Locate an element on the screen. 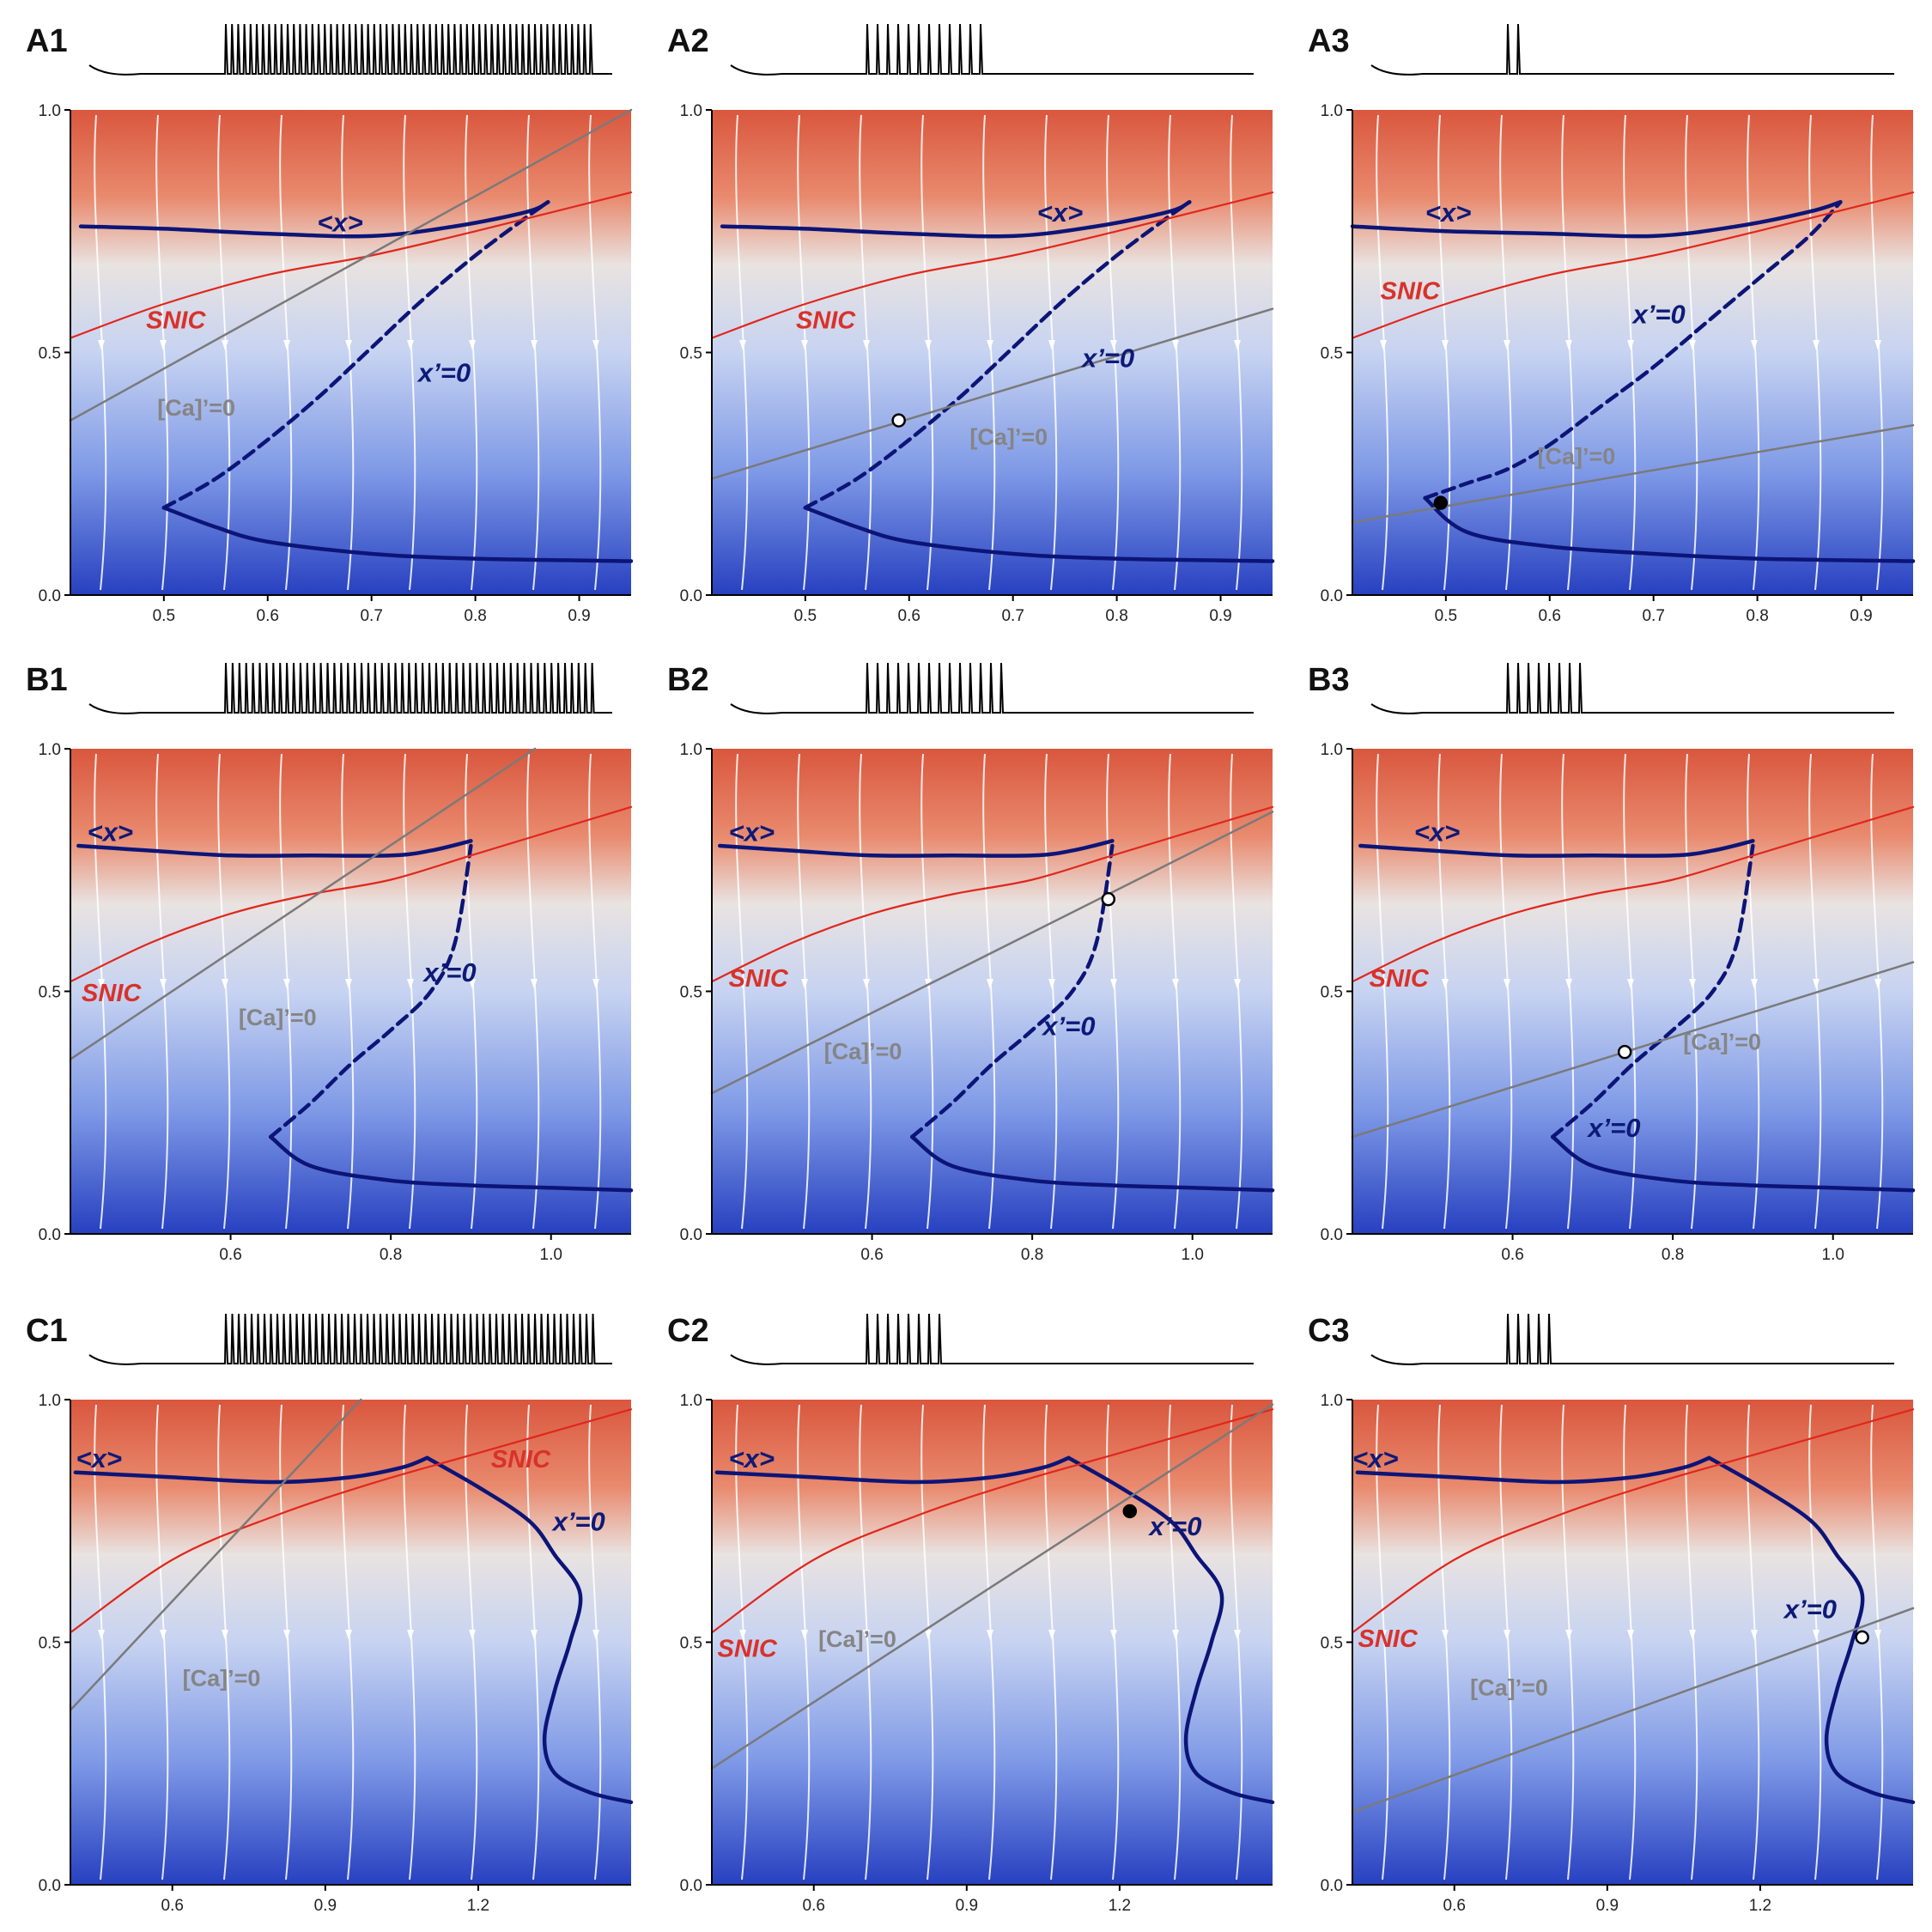 The width and height of the screenshot is (1932, 1932). x-tick-label: 0.7 is located at coordinates (371, 616).